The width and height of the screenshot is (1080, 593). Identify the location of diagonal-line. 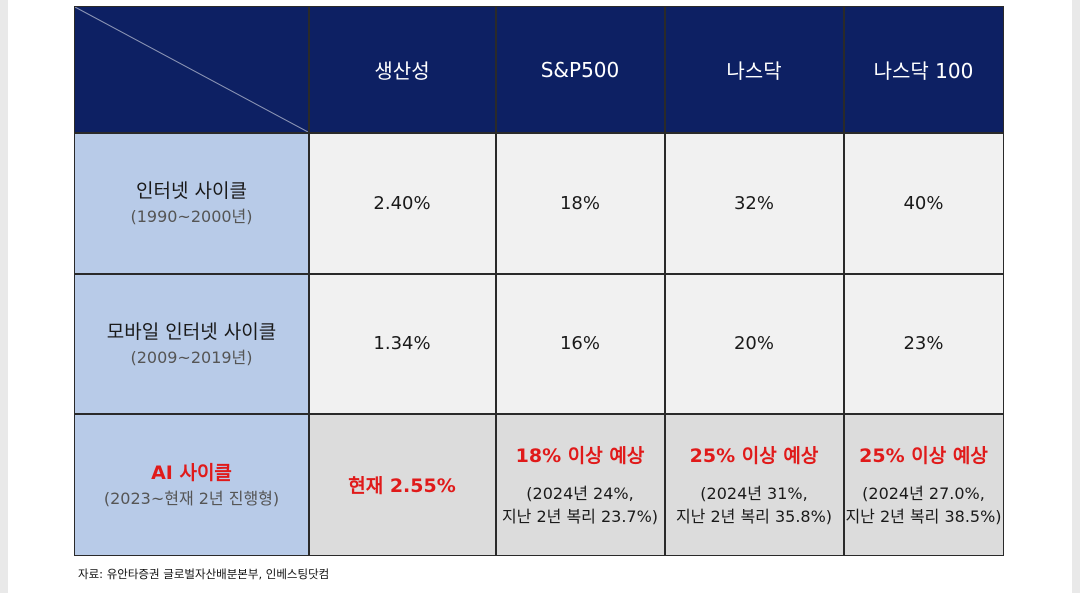
(191, 69).